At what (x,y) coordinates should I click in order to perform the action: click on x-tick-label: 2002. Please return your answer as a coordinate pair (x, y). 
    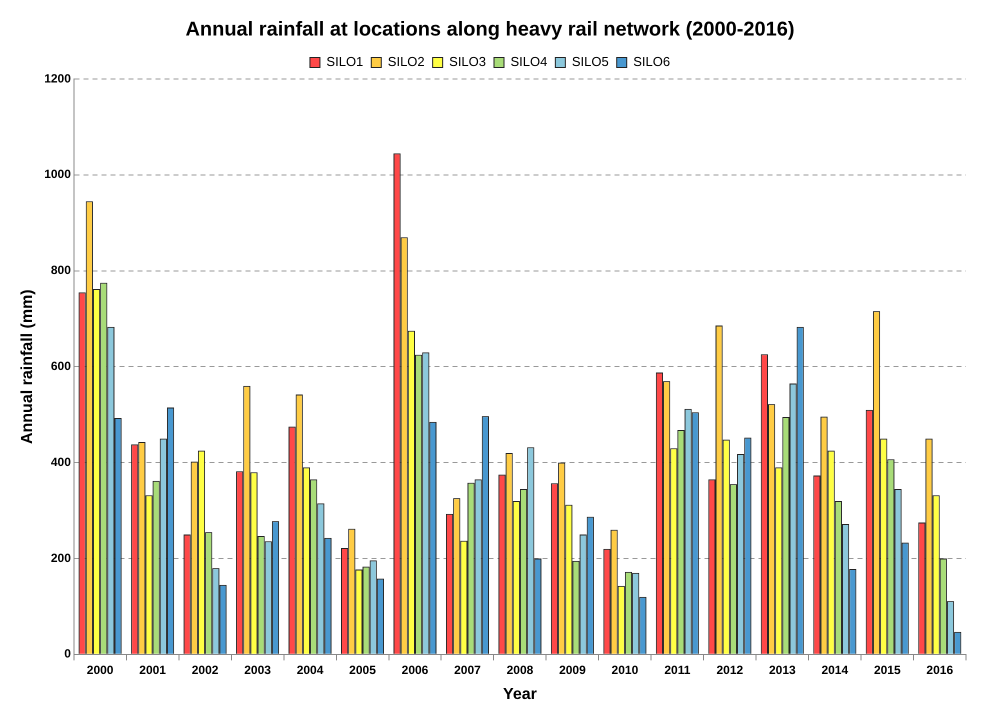
    Looking at the image, I should click on (205, 669).